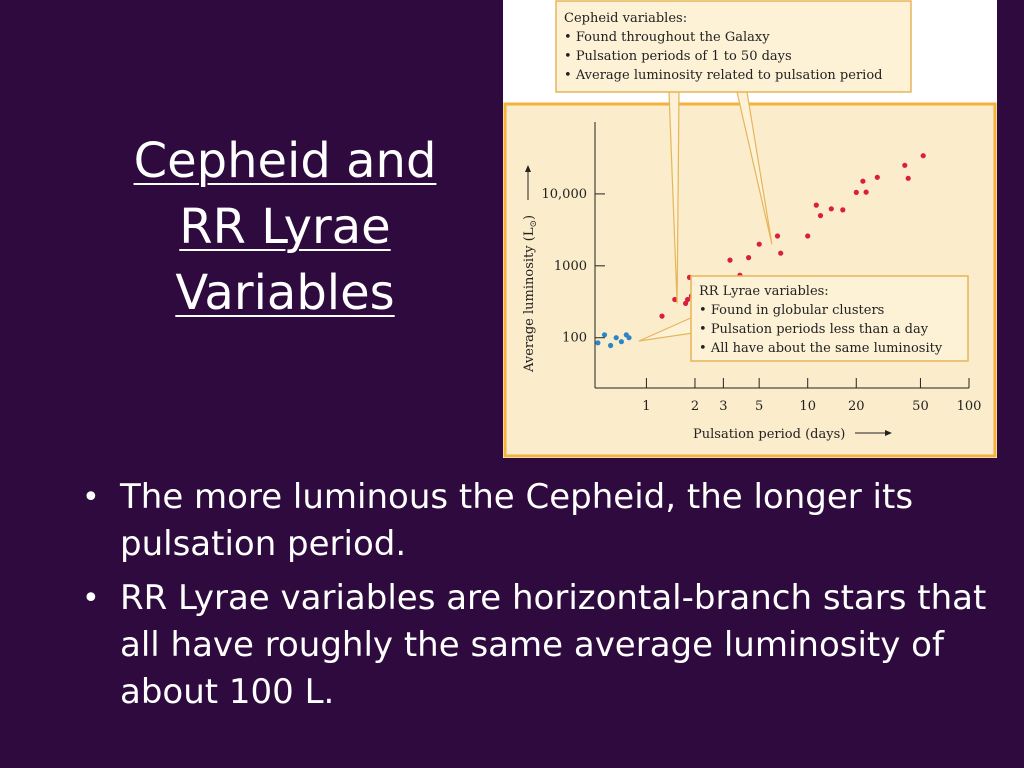 The width and height of the screenshot is (1024, 768). I want to click on rr-lyrae-callout-item: • Found in globular clusters, so click(791, 310).